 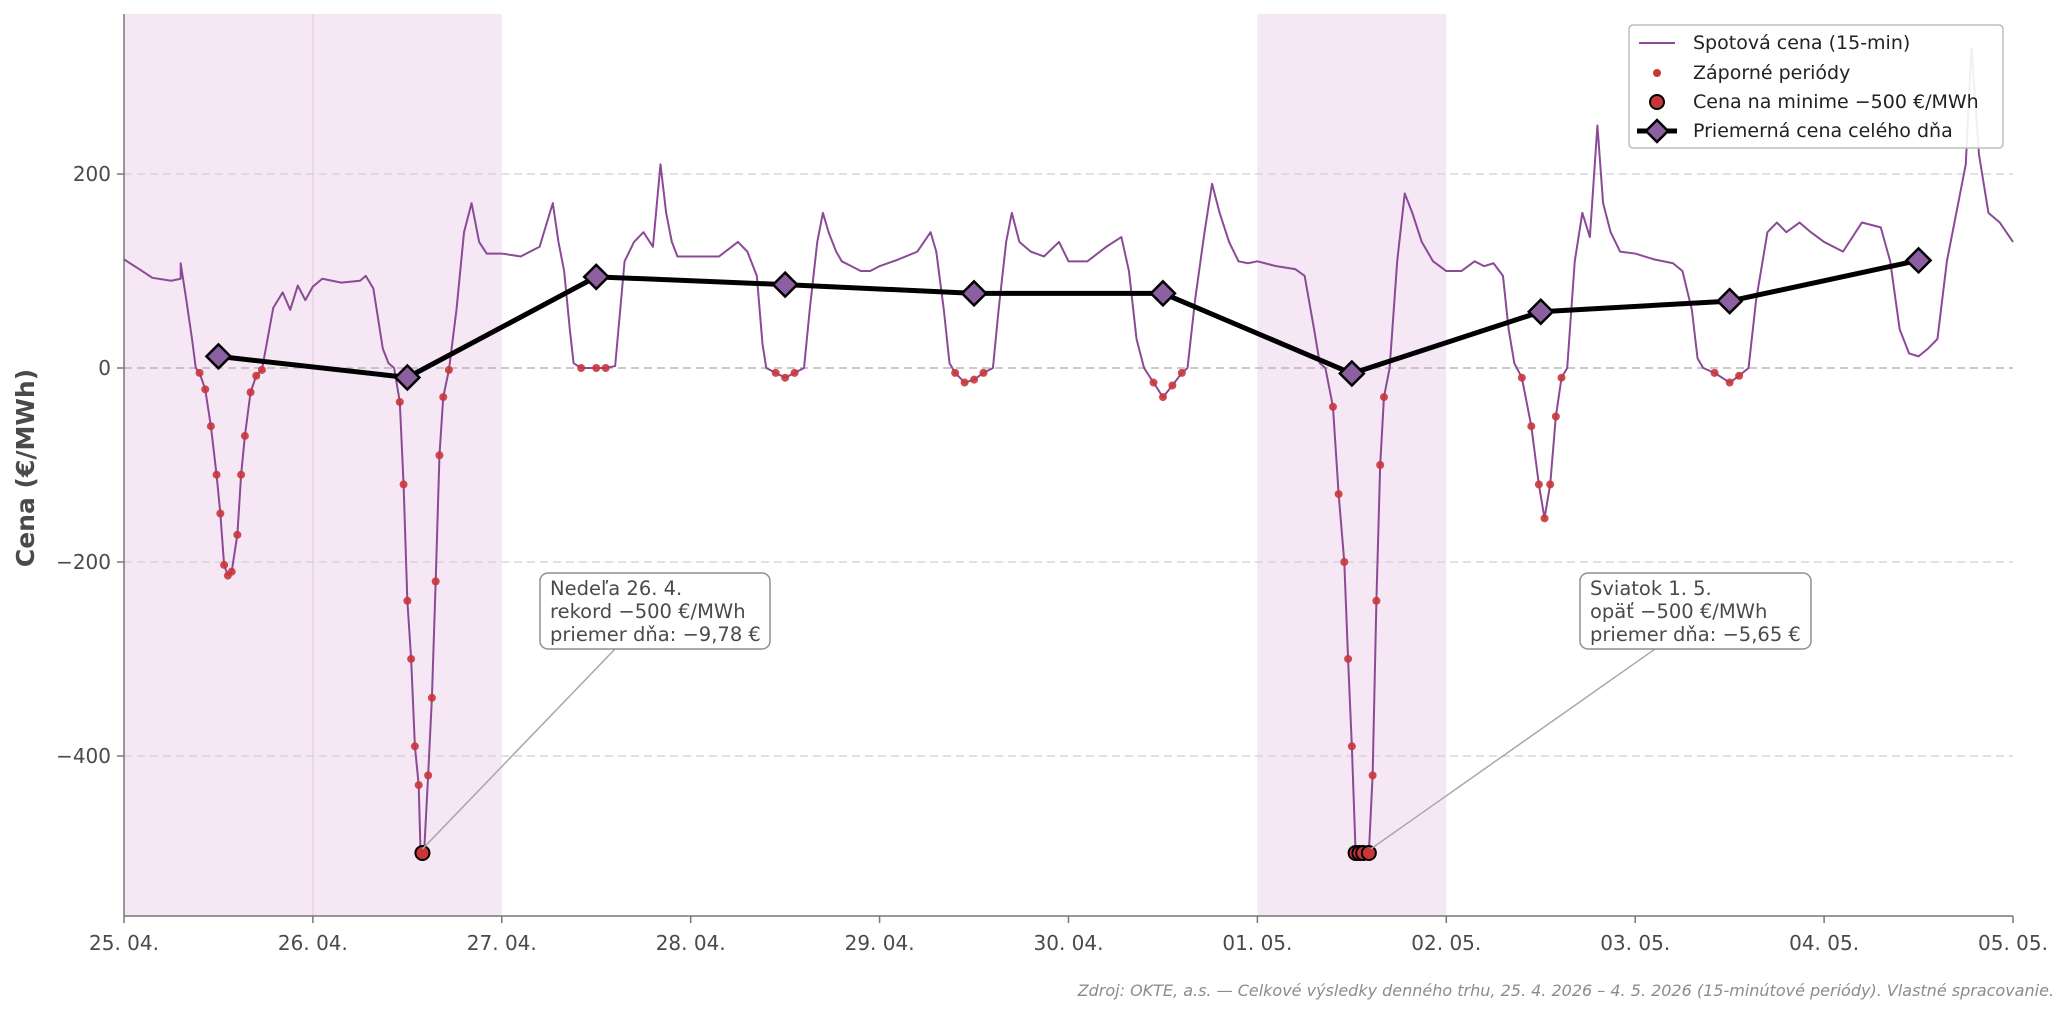 I want to click on y-tick-label: −400, so click(x=83, y=756).